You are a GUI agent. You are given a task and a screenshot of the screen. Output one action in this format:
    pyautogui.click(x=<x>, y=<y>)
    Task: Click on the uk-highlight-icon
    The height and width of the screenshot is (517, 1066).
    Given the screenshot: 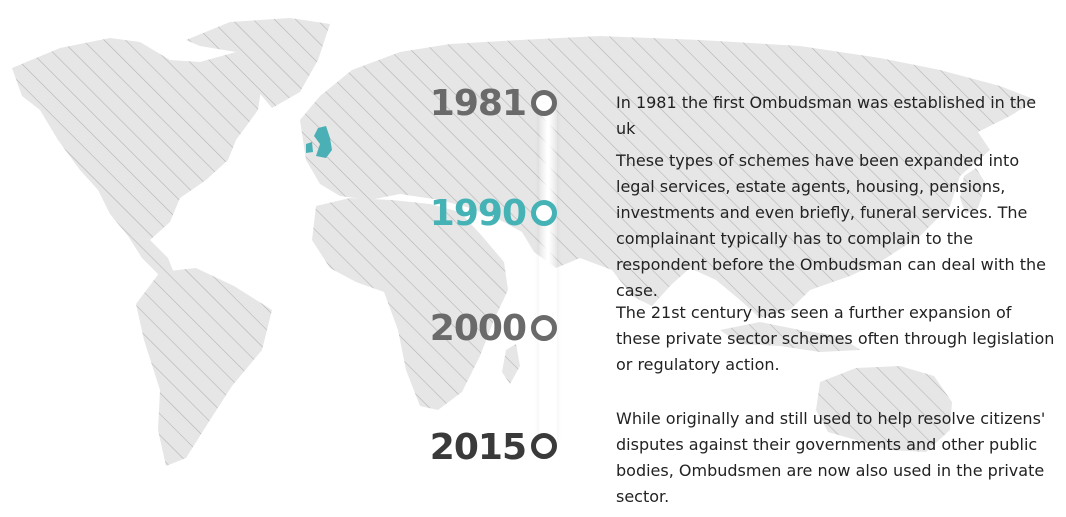 What is the action you would take?
    pyautogui.click(x=319, y=142)
    